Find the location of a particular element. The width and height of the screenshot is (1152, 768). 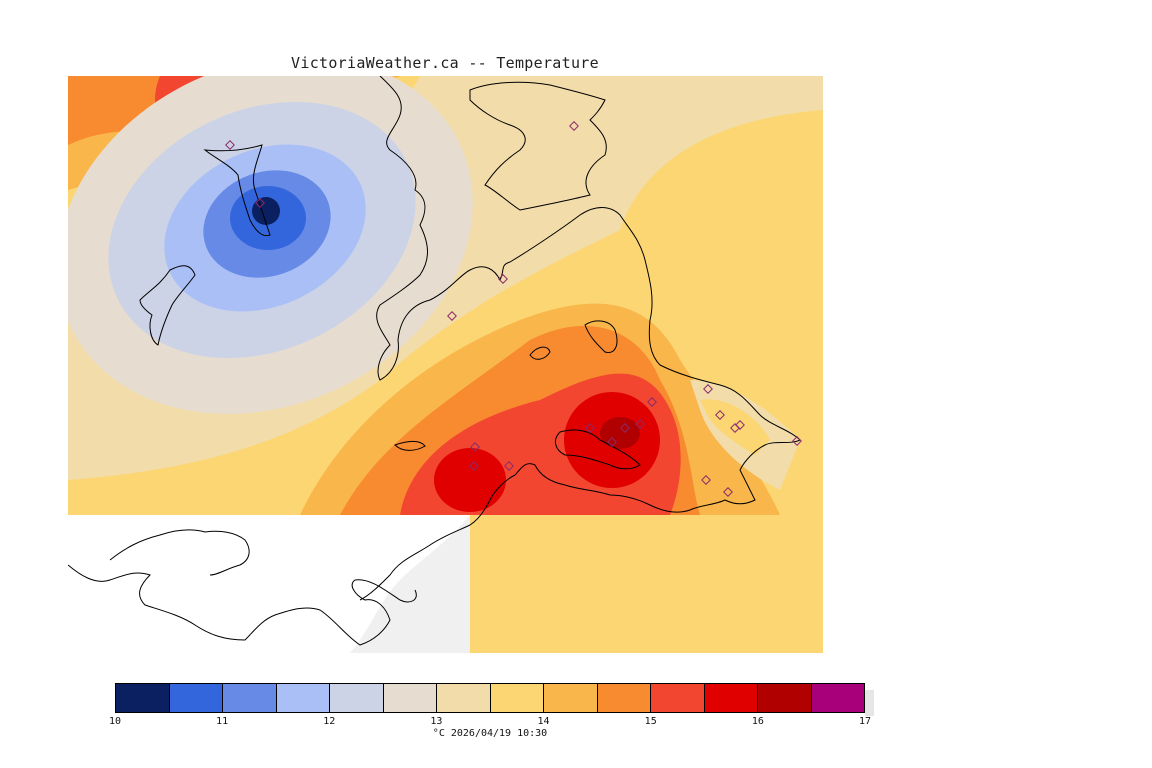

legend-caption: °C 2026/04/19 10:30 is located at coordinates (490, 733).